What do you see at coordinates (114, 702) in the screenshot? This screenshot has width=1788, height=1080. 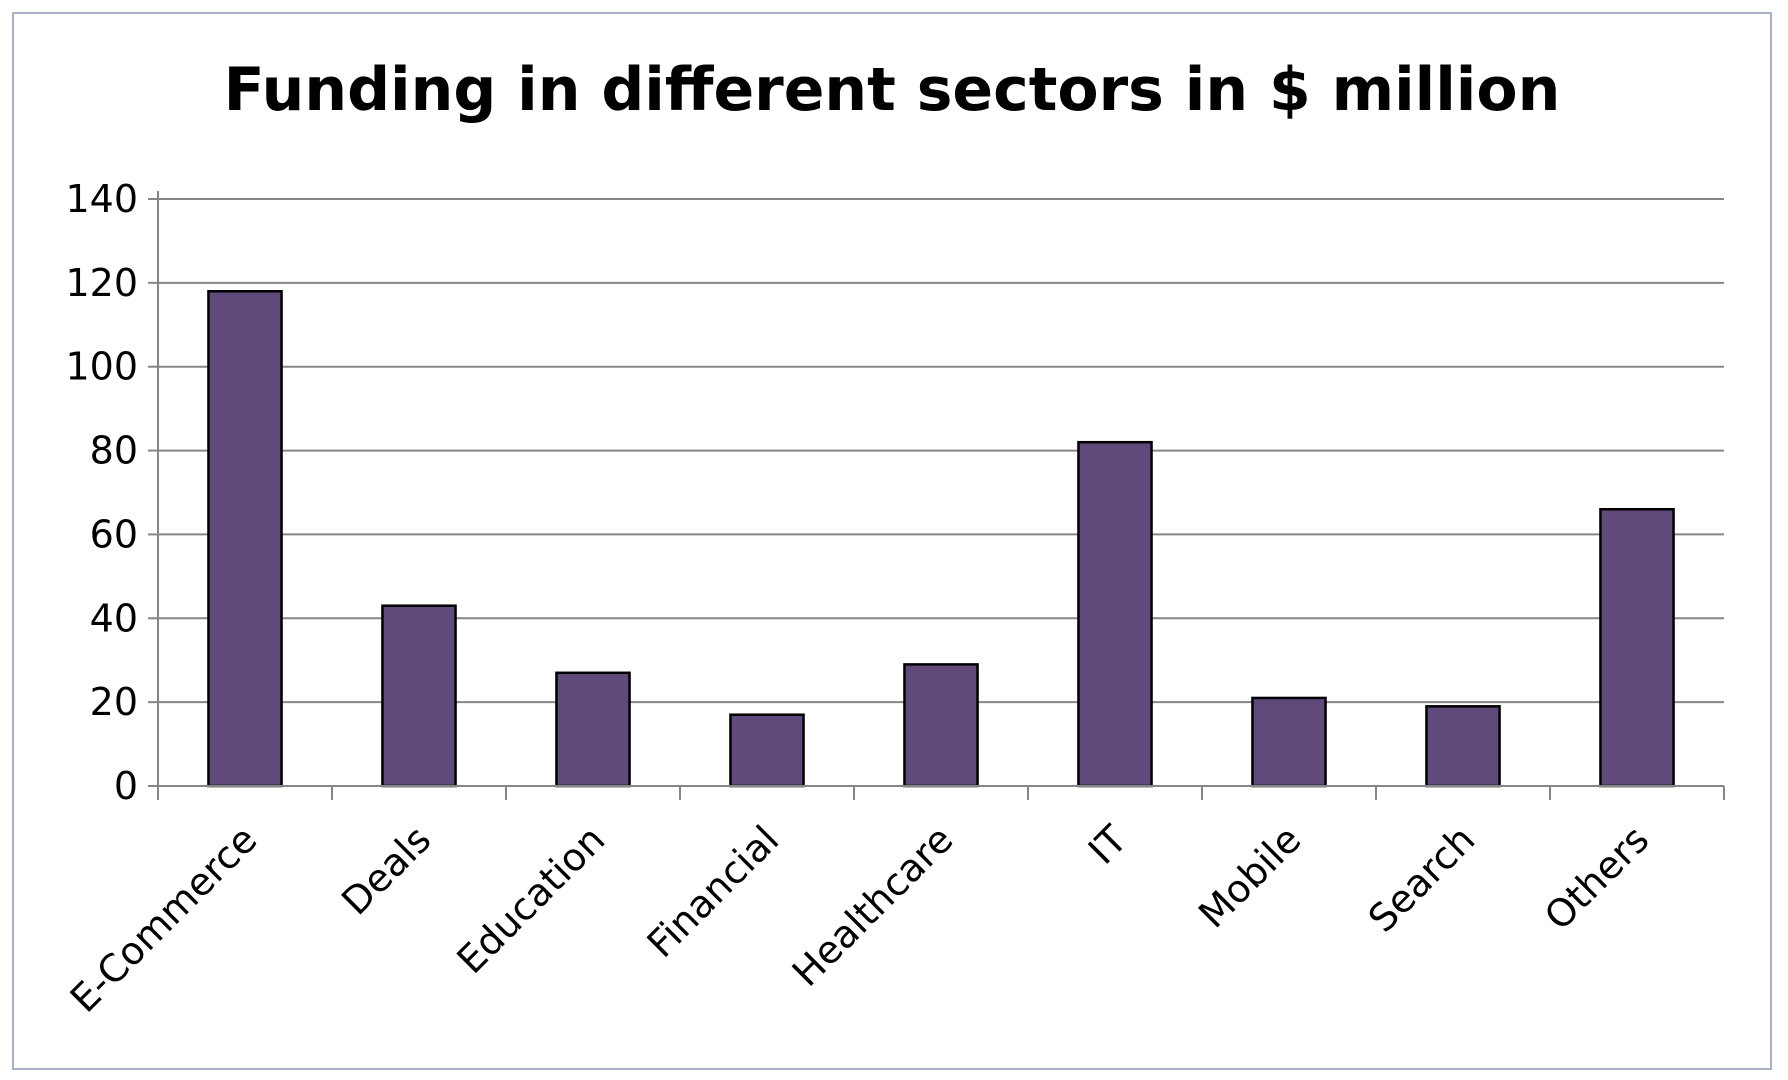 I see `y-tick-label: 20` at bounding box center [114, 702].